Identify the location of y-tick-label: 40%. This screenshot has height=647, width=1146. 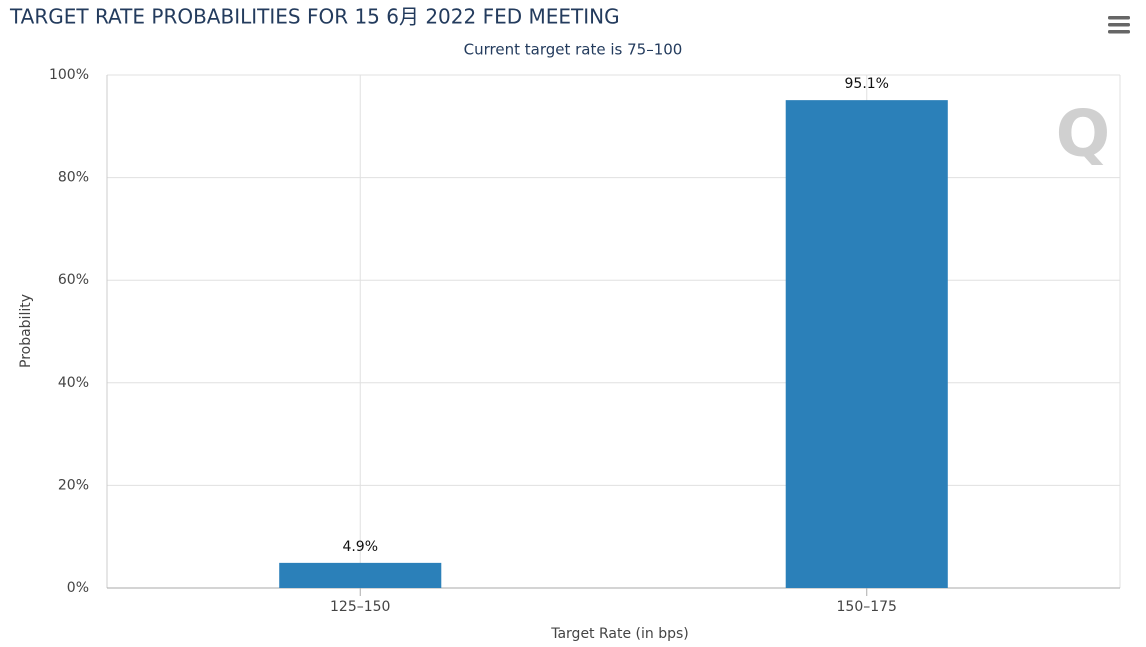
(73, 383).